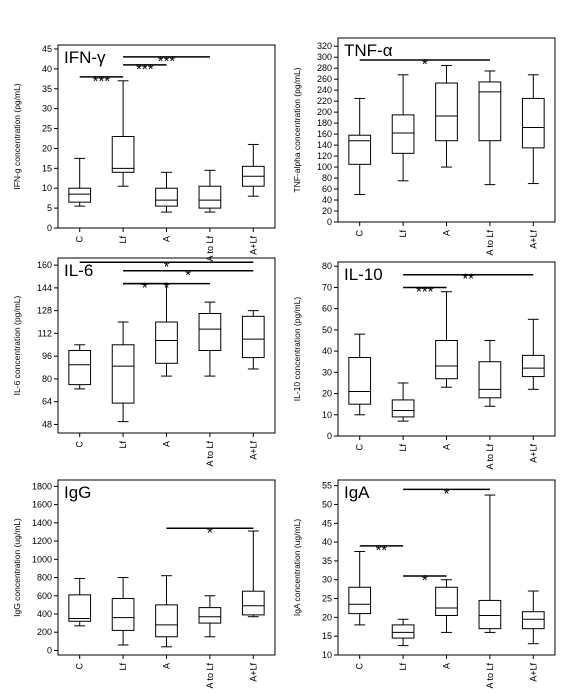  What do you see at coordinates (17, 136) in the screenshot?
I see `y-axis-label: IFN-g concentration (pg/mL)` at bounding box center [17, 136].